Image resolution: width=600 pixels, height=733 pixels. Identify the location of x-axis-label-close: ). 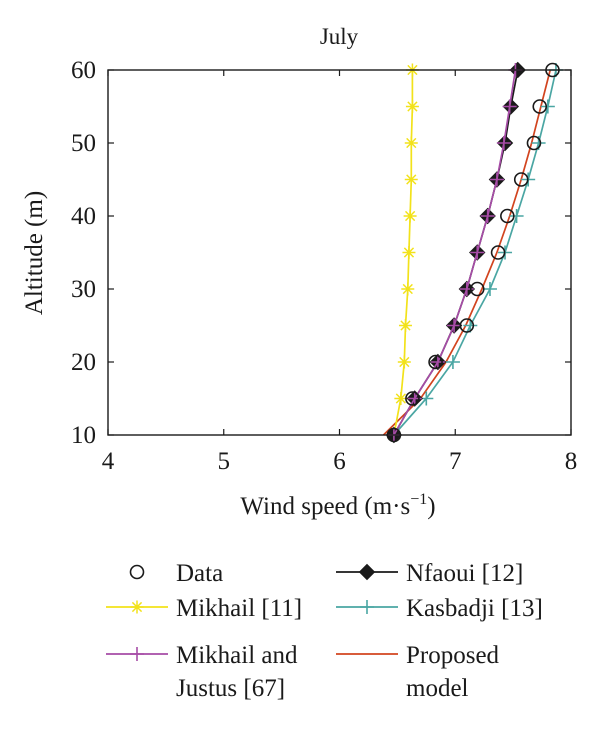
(431, 506).